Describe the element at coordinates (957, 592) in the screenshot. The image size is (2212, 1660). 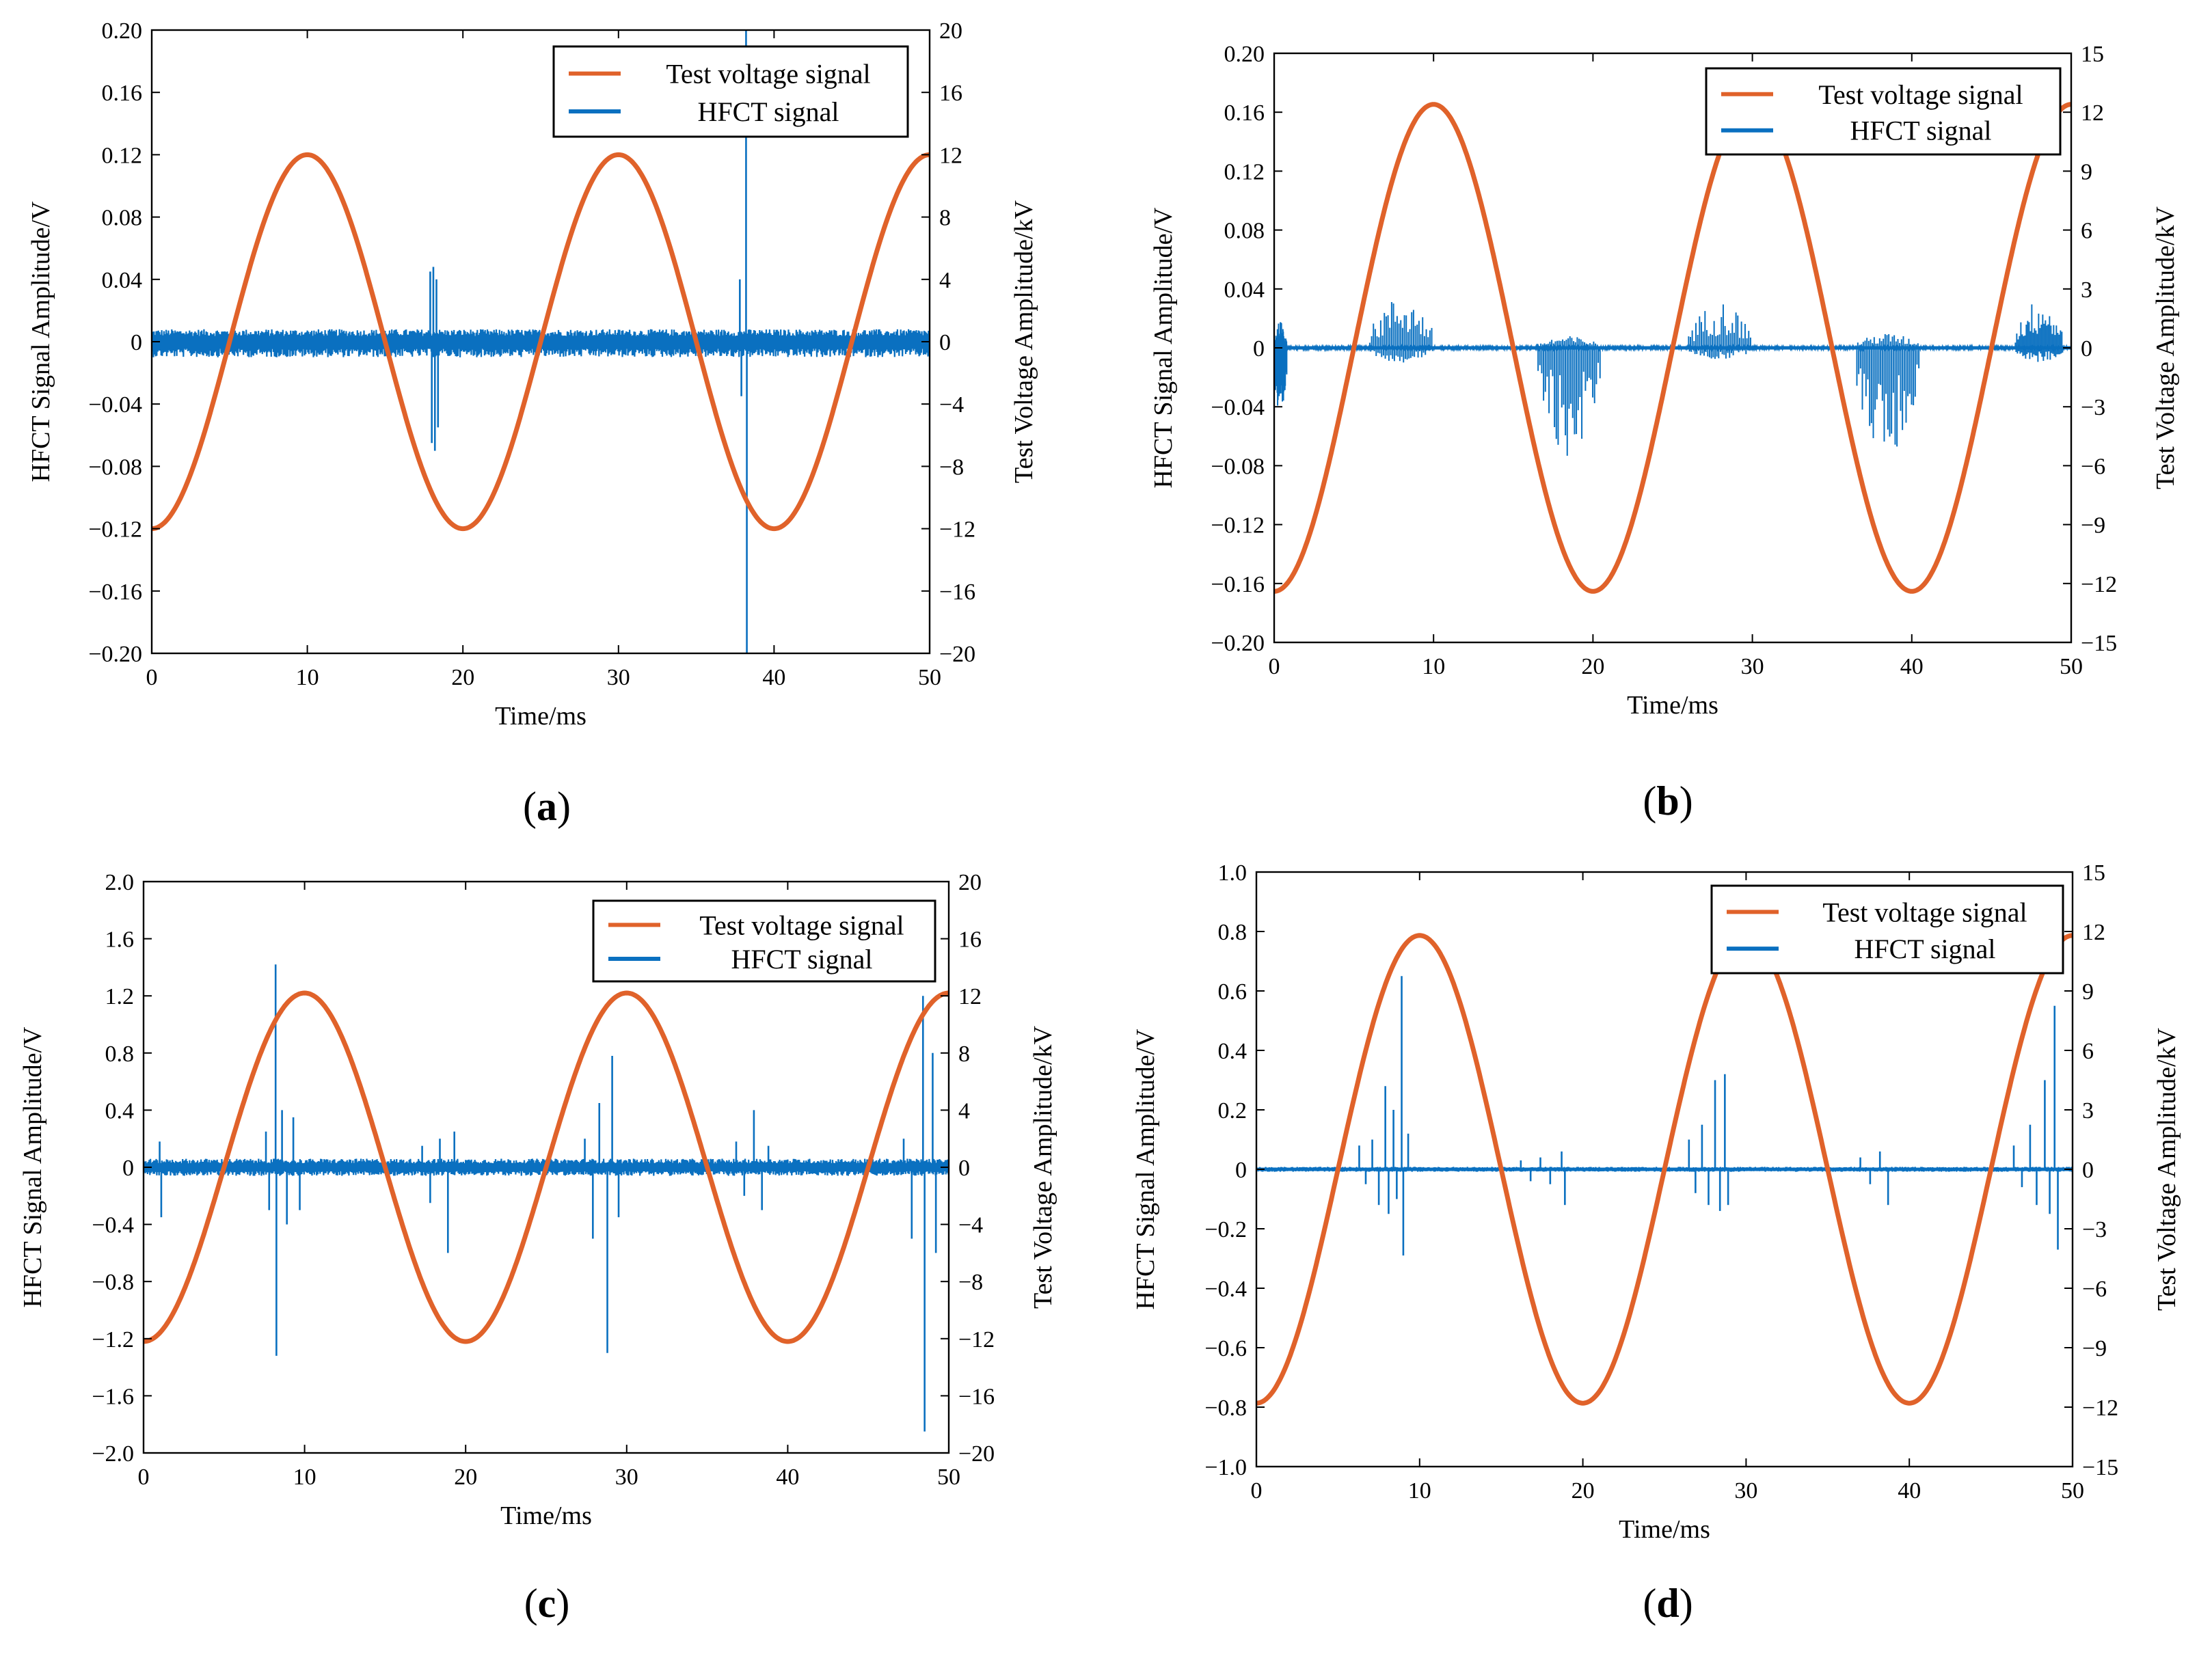
I see `y-right-tick-label-a-1: −16` at that location.